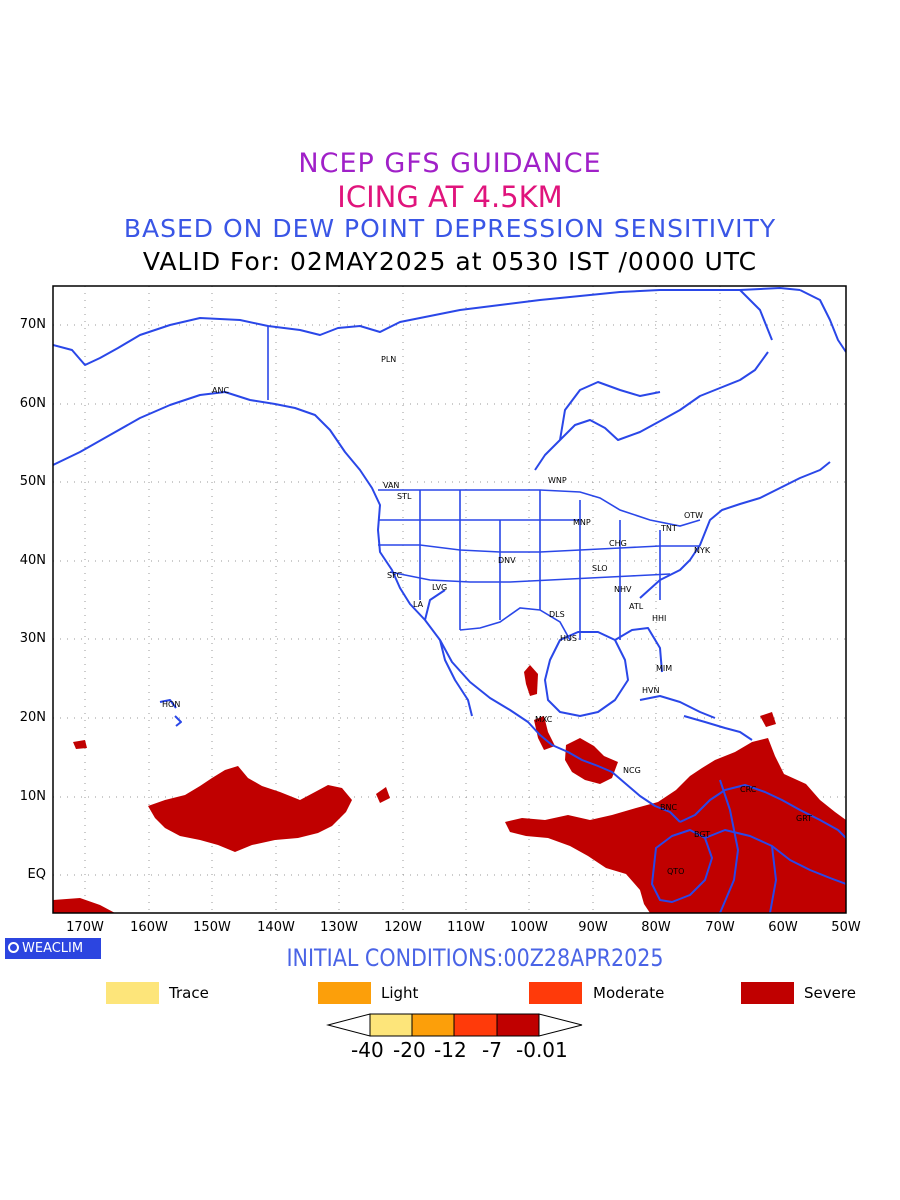  Describe the element at coordinates (32, 324) in the screenshot. I see `lat-label: 70N` at that location.